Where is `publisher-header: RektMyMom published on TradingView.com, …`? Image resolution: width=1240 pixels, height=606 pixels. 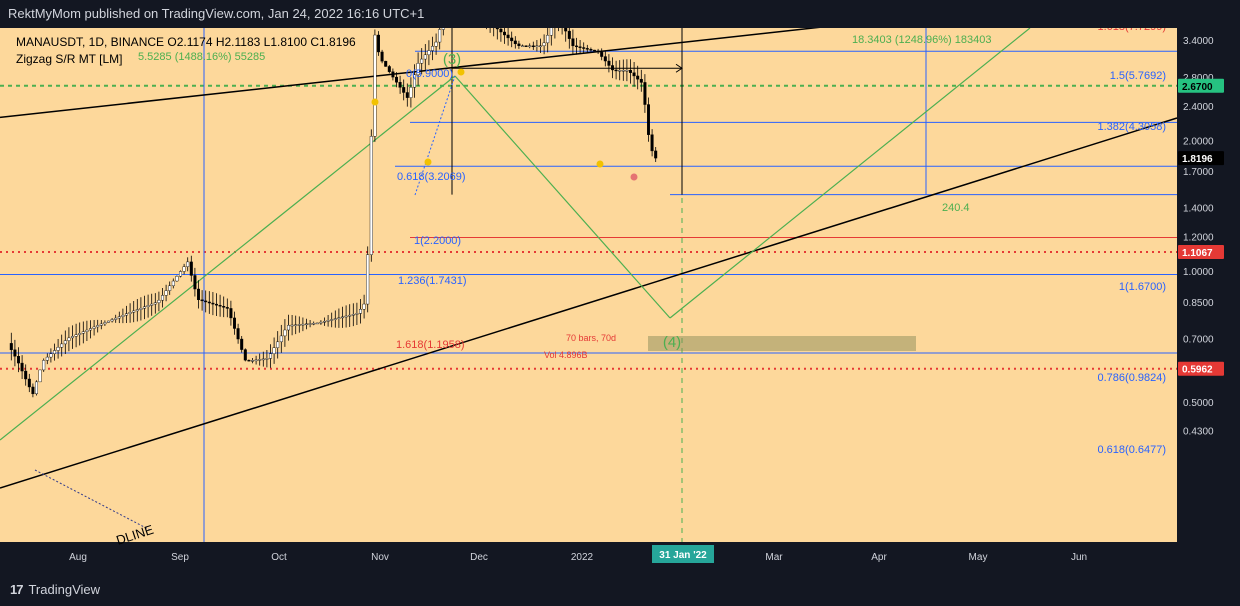 publisher-header: RektMyMom published on TradingView.com, … is located at coordinates (620, 14).